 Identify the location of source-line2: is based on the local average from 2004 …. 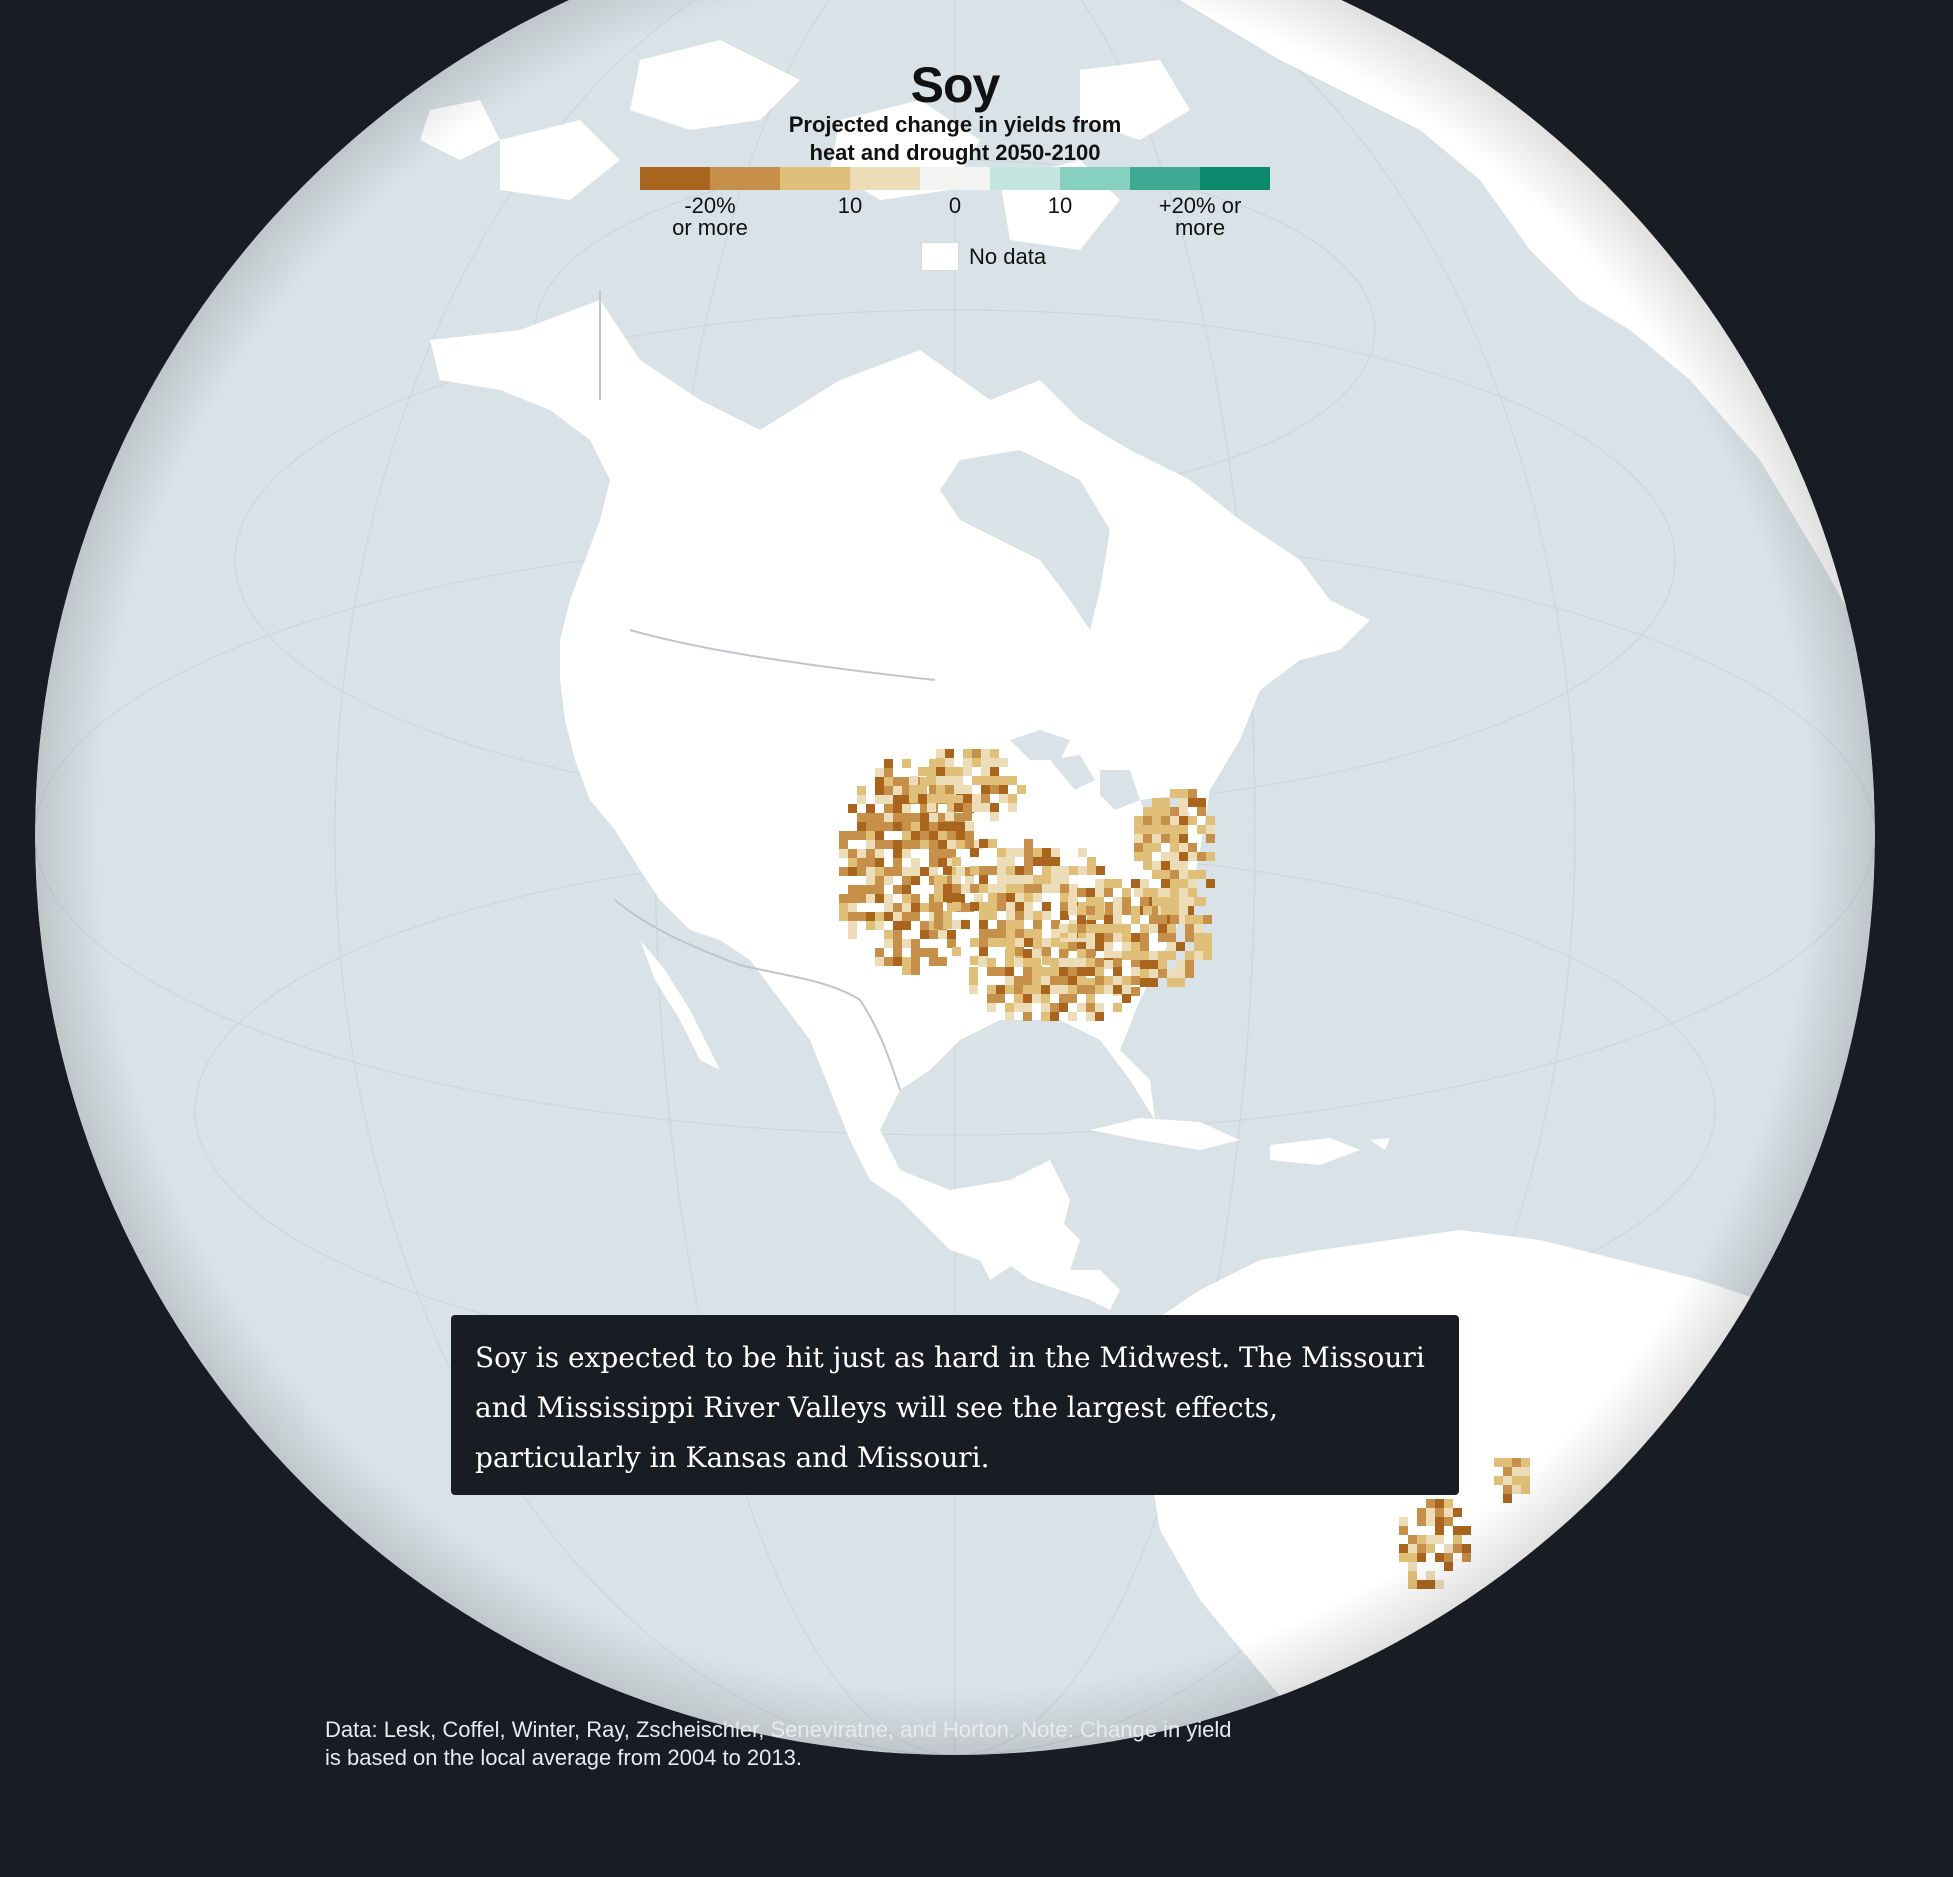
(563, 1757).